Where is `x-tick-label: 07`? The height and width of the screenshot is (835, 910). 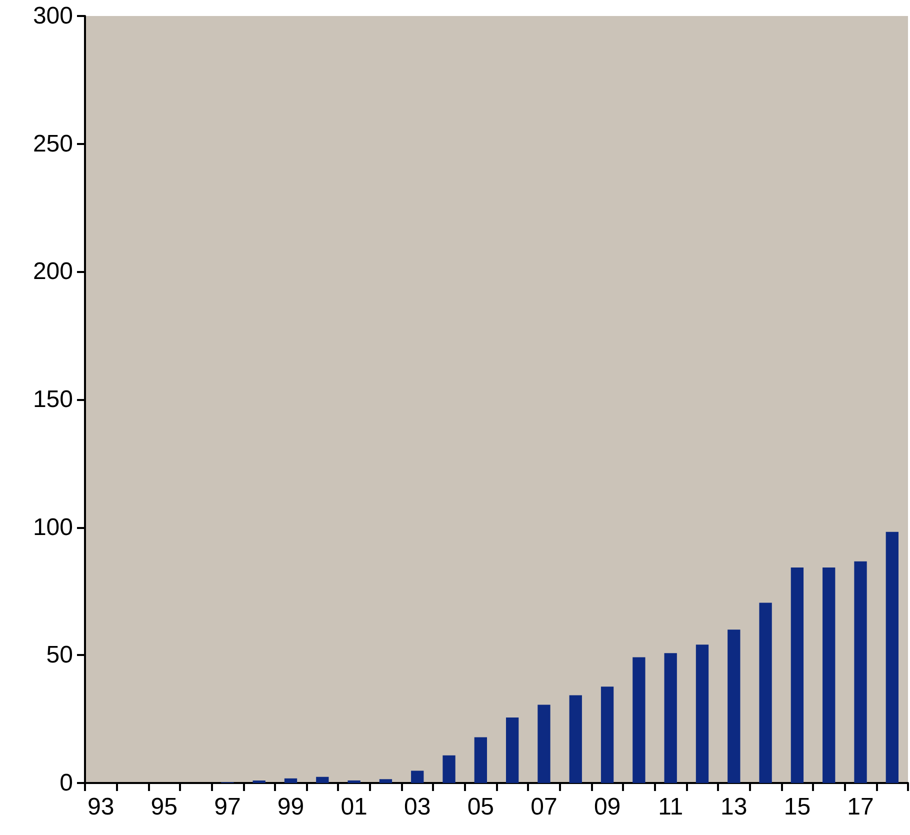 x-tick-label: 07 is located at coordinates (544, 807).